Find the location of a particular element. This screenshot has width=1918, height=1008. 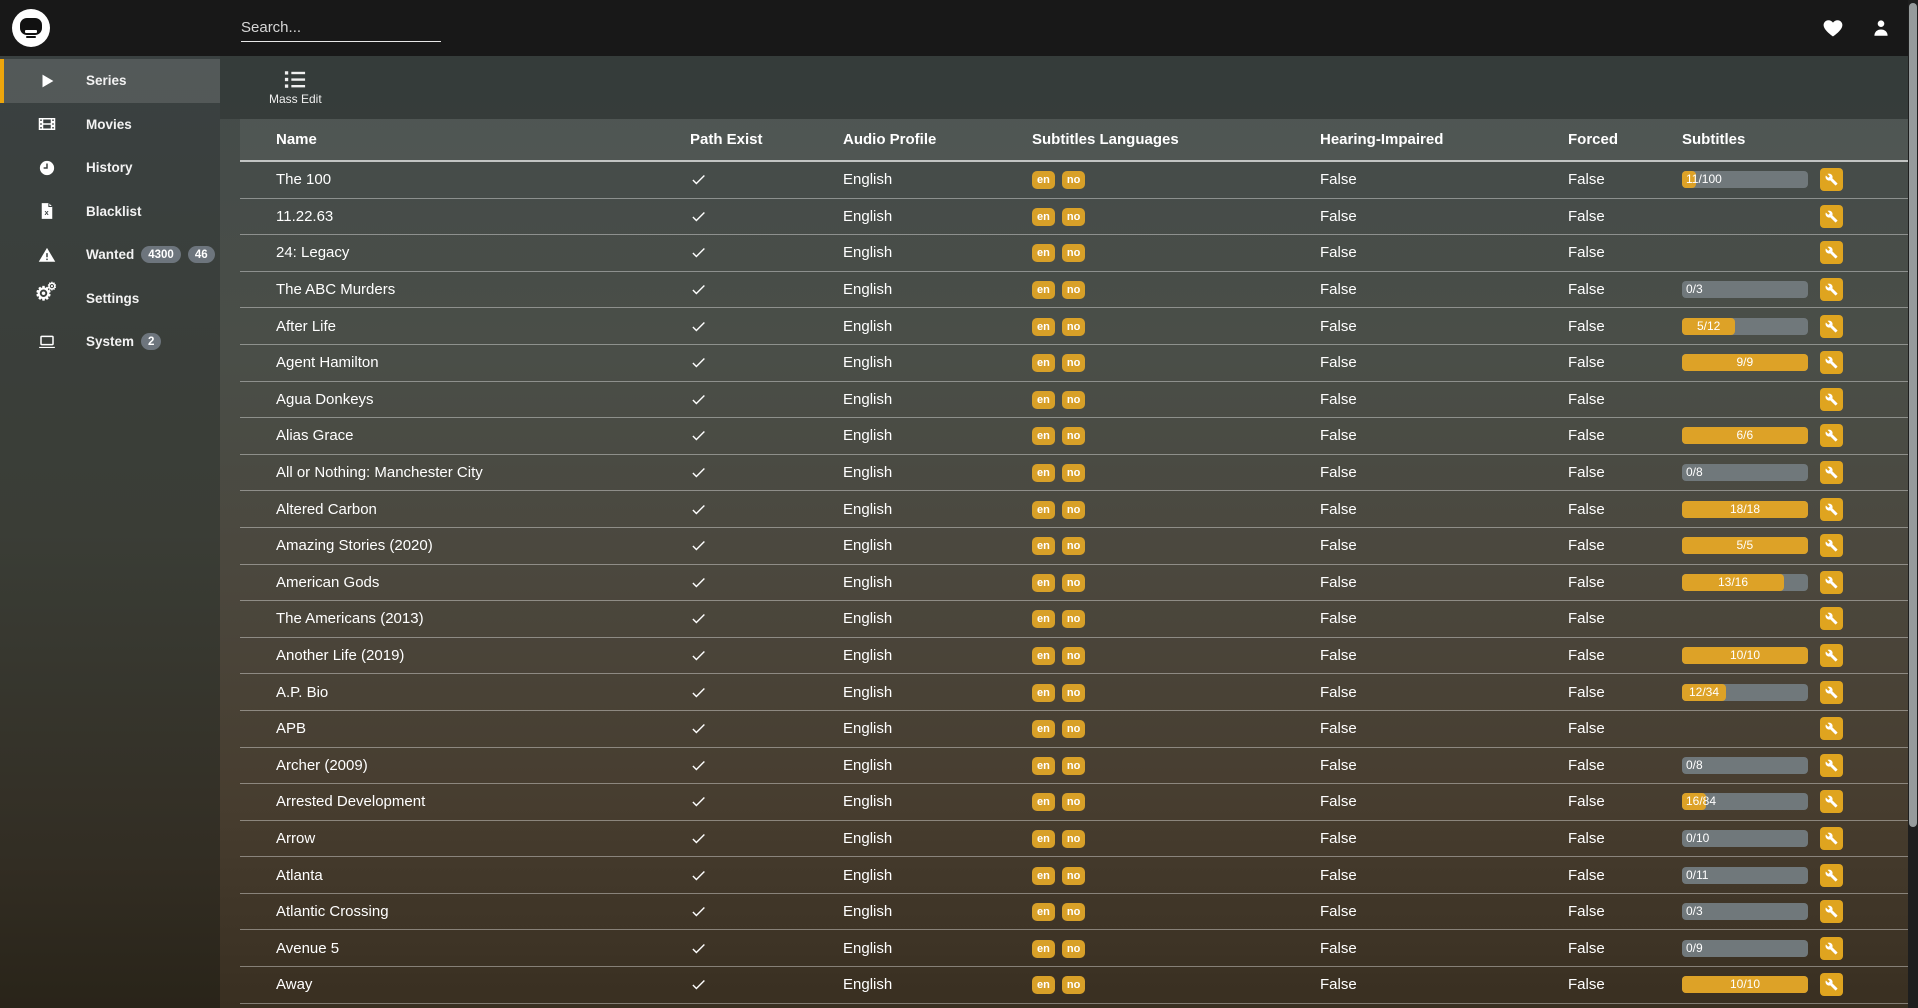

subtitles-progress-bar: 13/16 is located at coordinates (1745, 582).